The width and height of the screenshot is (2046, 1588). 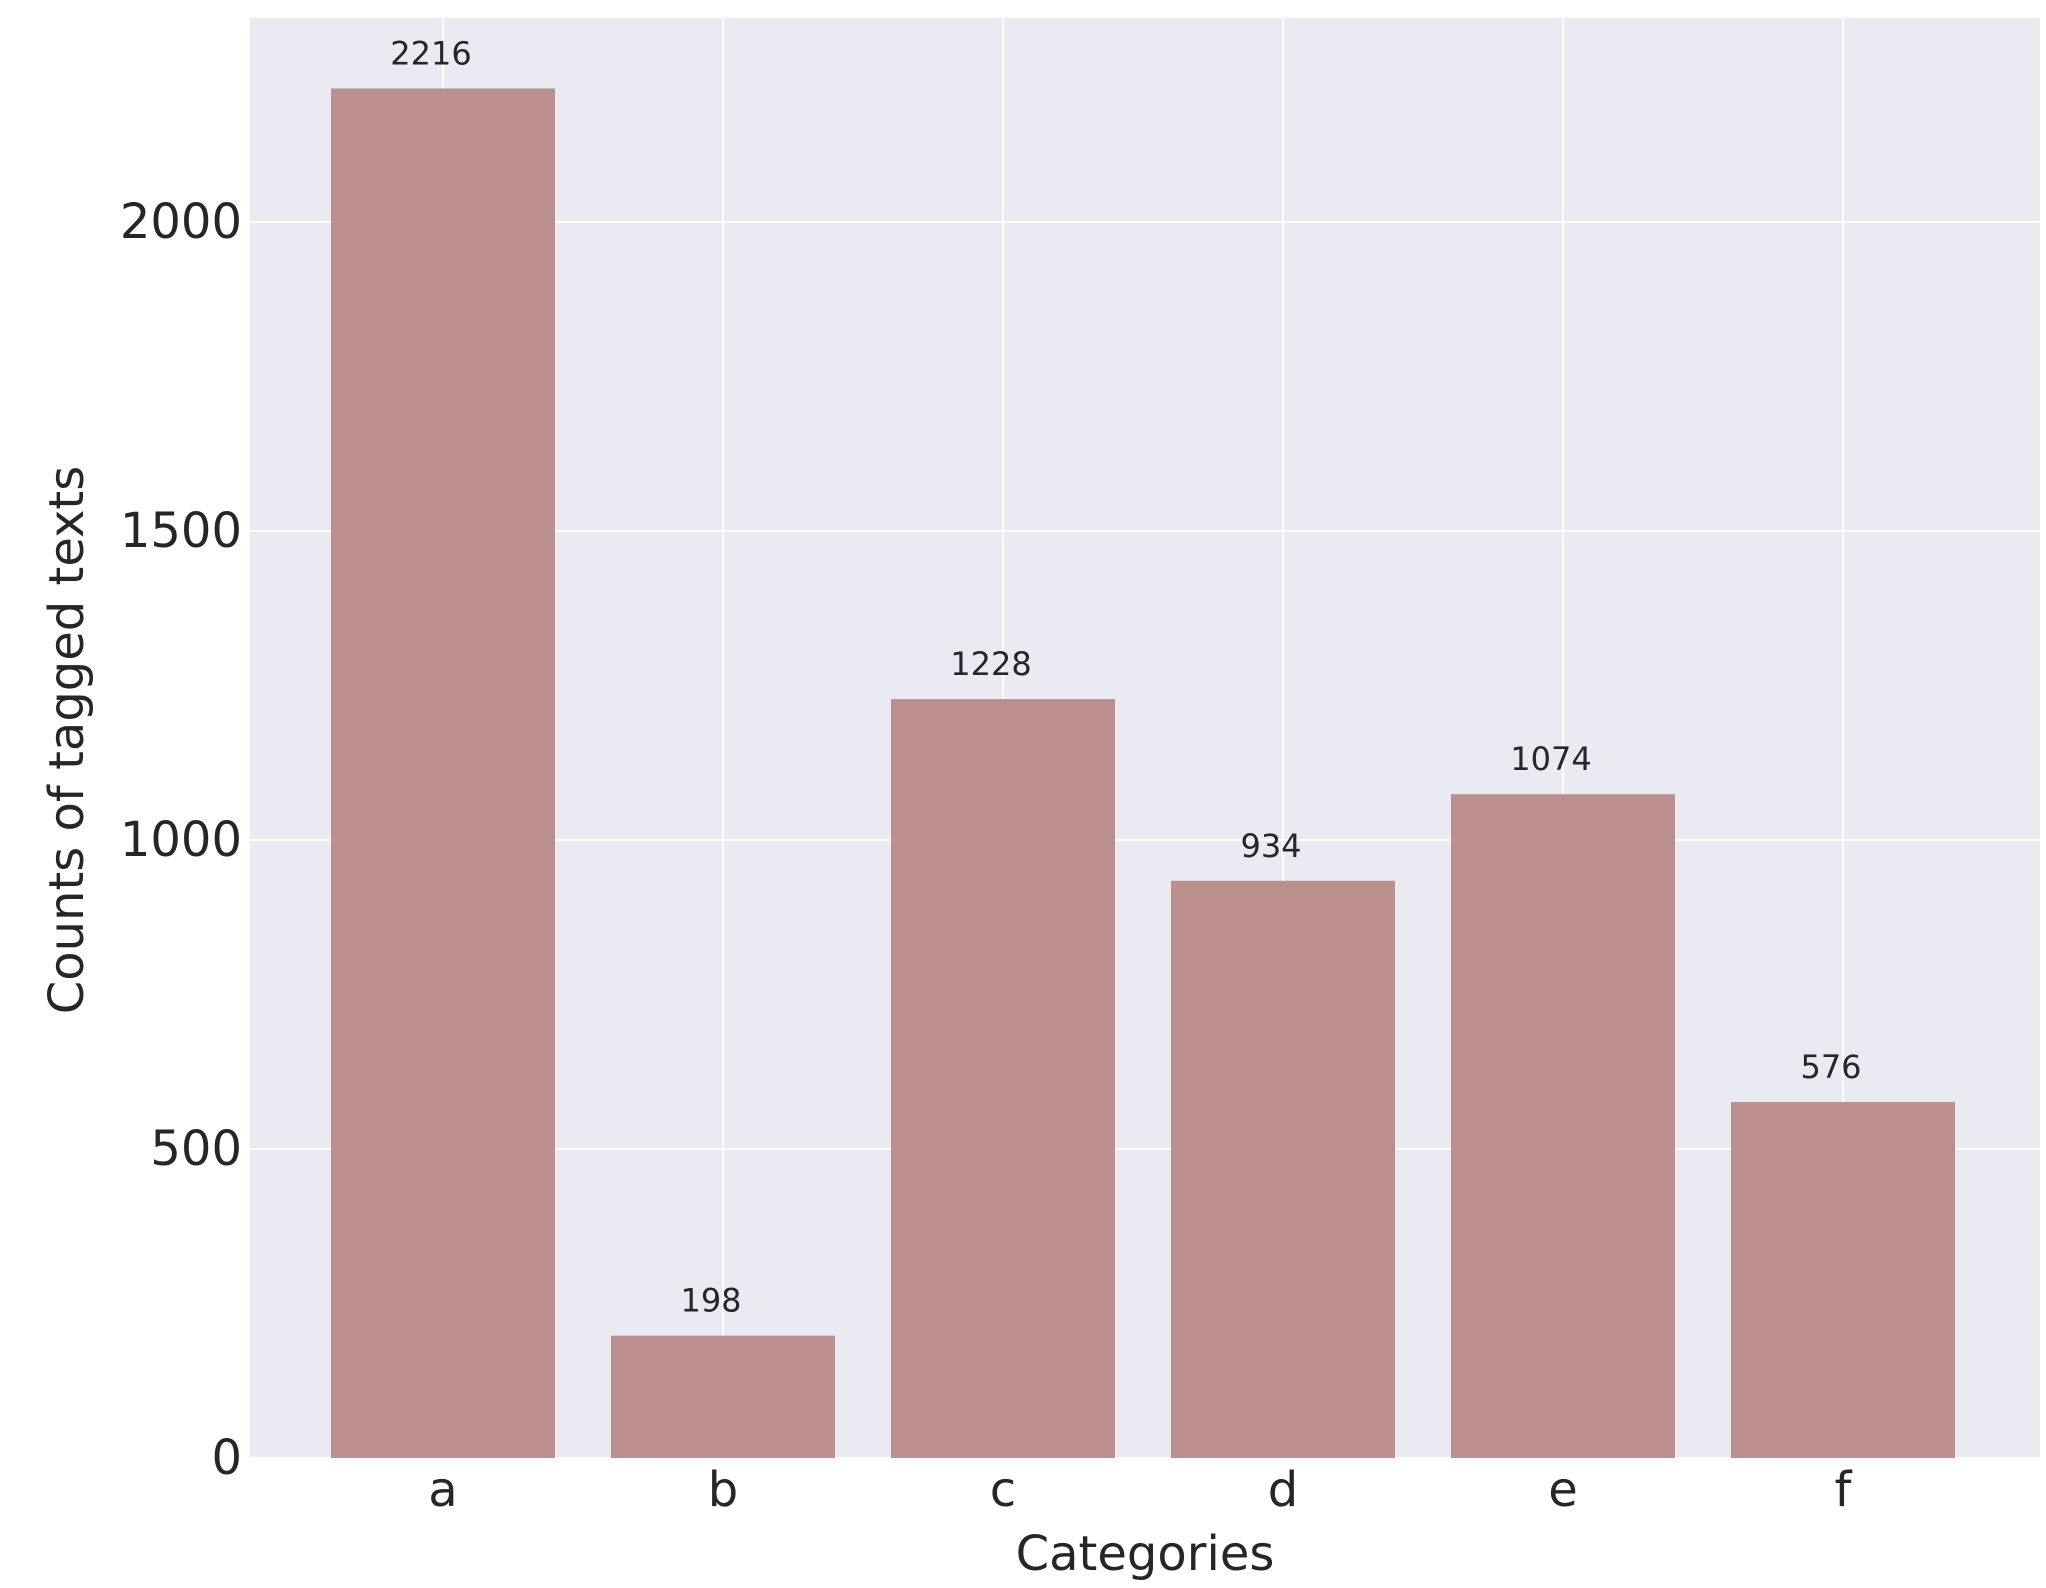 What do you see at coordinates (1145, 1554) in the screenshot?
I see `x-axis-label: Categories` at bounding box center [1145, 1554].